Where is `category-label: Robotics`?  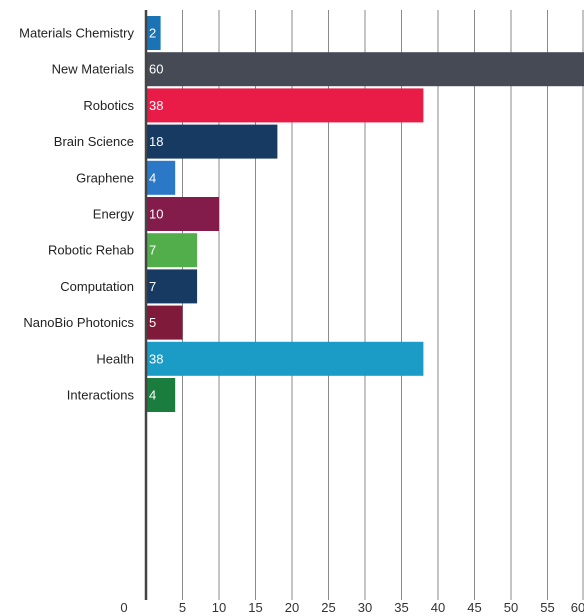 category-label: Robotics is located at coordinates (108, 105).